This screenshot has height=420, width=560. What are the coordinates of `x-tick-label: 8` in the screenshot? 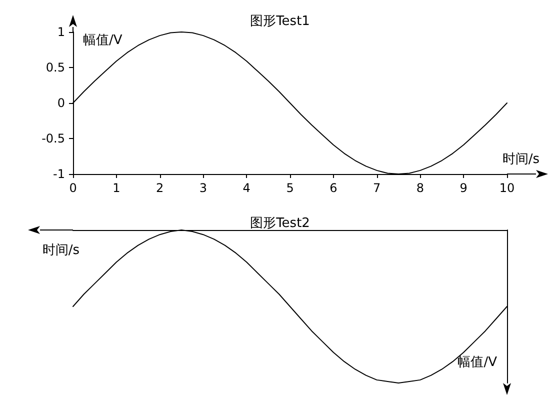 It's located at (420, 188).